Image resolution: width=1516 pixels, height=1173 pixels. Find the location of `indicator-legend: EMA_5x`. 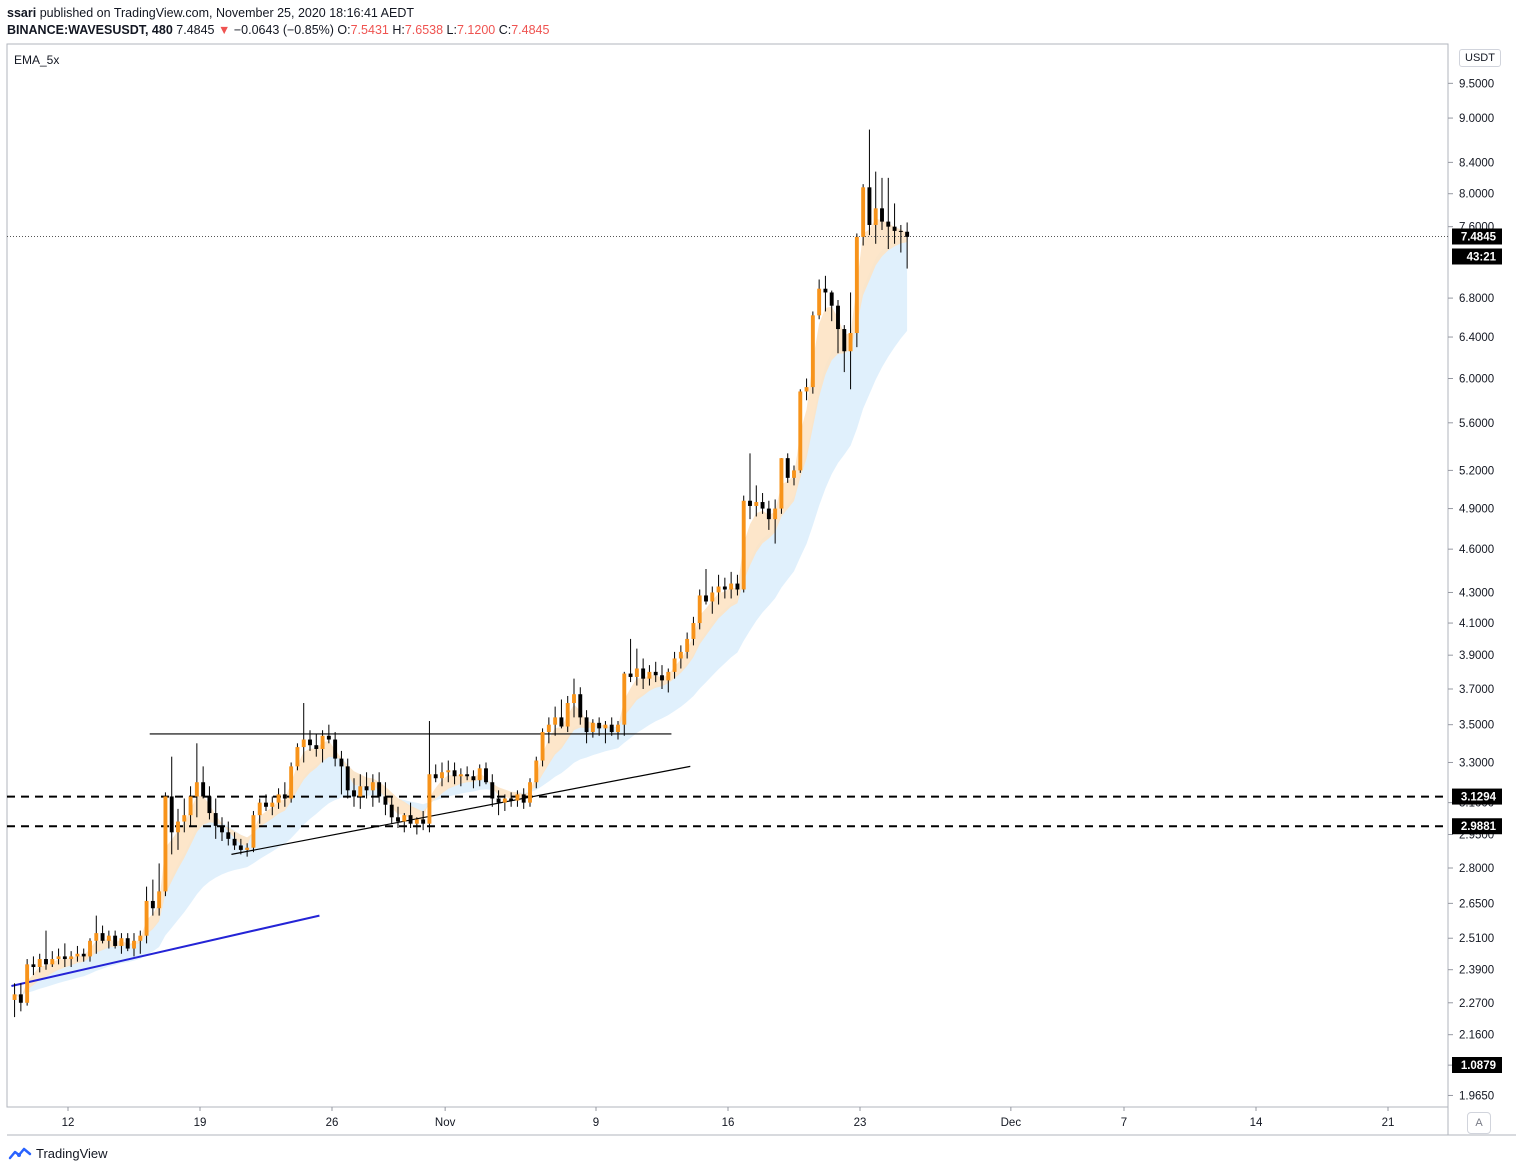

indicator-legend: EMA_5x is located at coordinates (37, 60).